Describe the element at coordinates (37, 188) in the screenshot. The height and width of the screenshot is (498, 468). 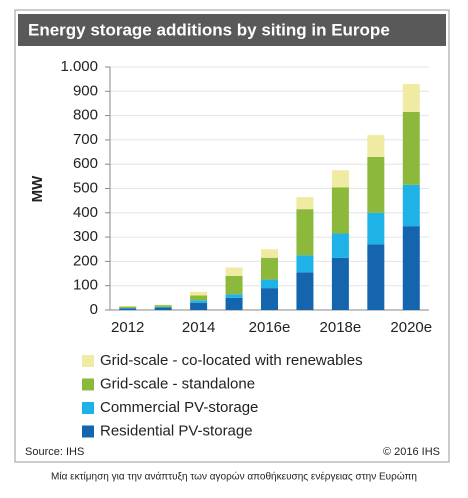
I see `y-axis-label: MW` at that location.